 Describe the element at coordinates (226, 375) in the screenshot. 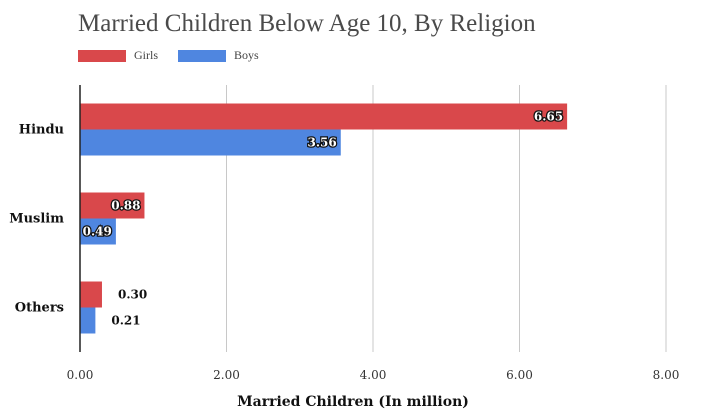

I see `x-tick-label: 2.00` at that location.